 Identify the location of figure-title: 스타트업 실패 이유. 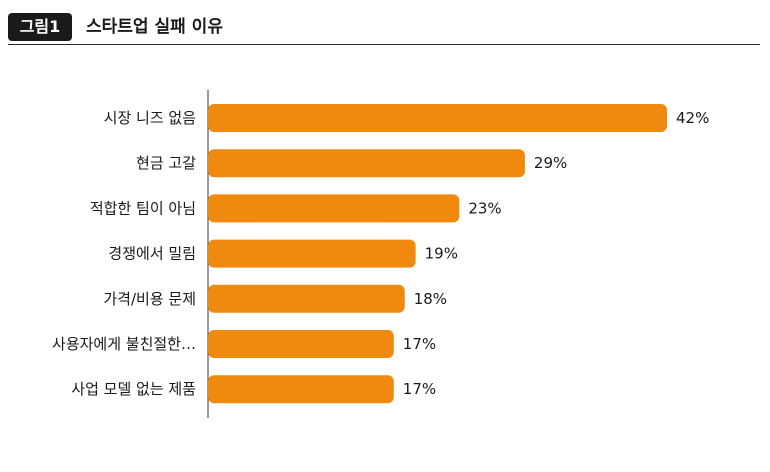
(154, 27).